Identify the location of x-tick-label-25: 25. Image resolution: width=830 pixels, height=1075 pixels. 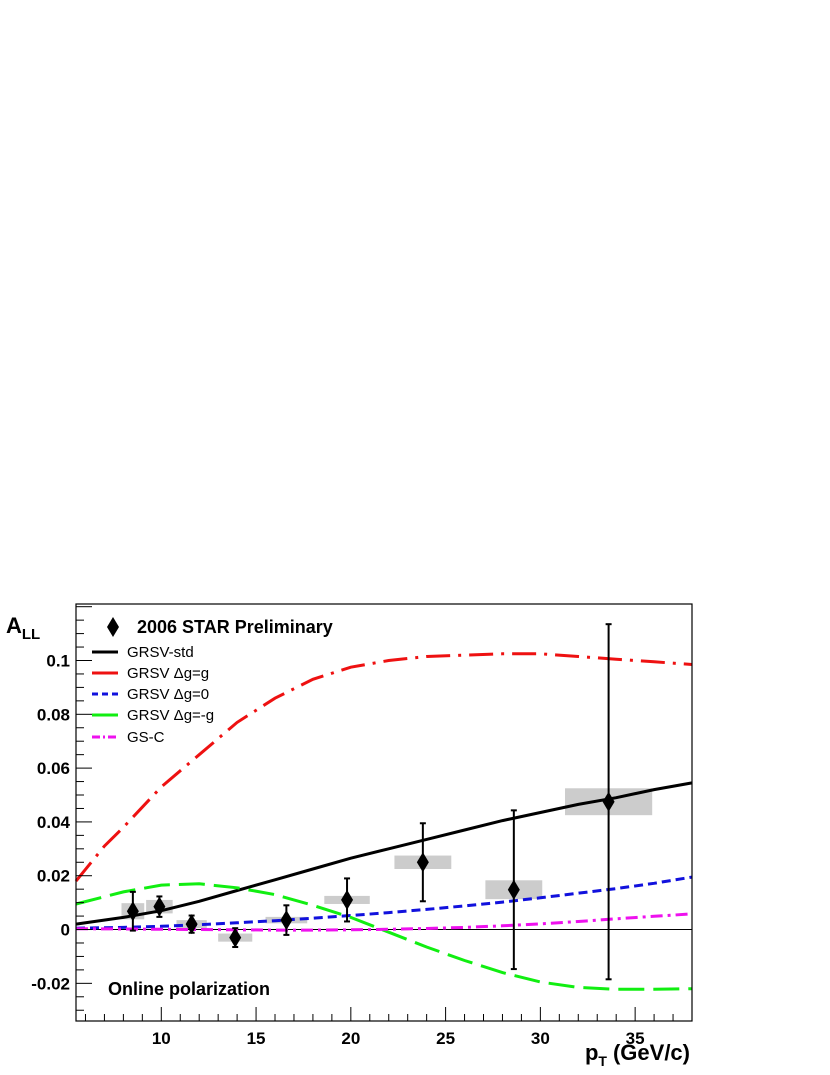
(445, 1038).